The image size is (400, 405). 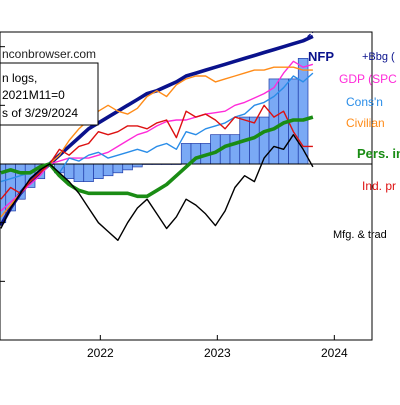 I want to click on series-line, so click(x=308, y=36).